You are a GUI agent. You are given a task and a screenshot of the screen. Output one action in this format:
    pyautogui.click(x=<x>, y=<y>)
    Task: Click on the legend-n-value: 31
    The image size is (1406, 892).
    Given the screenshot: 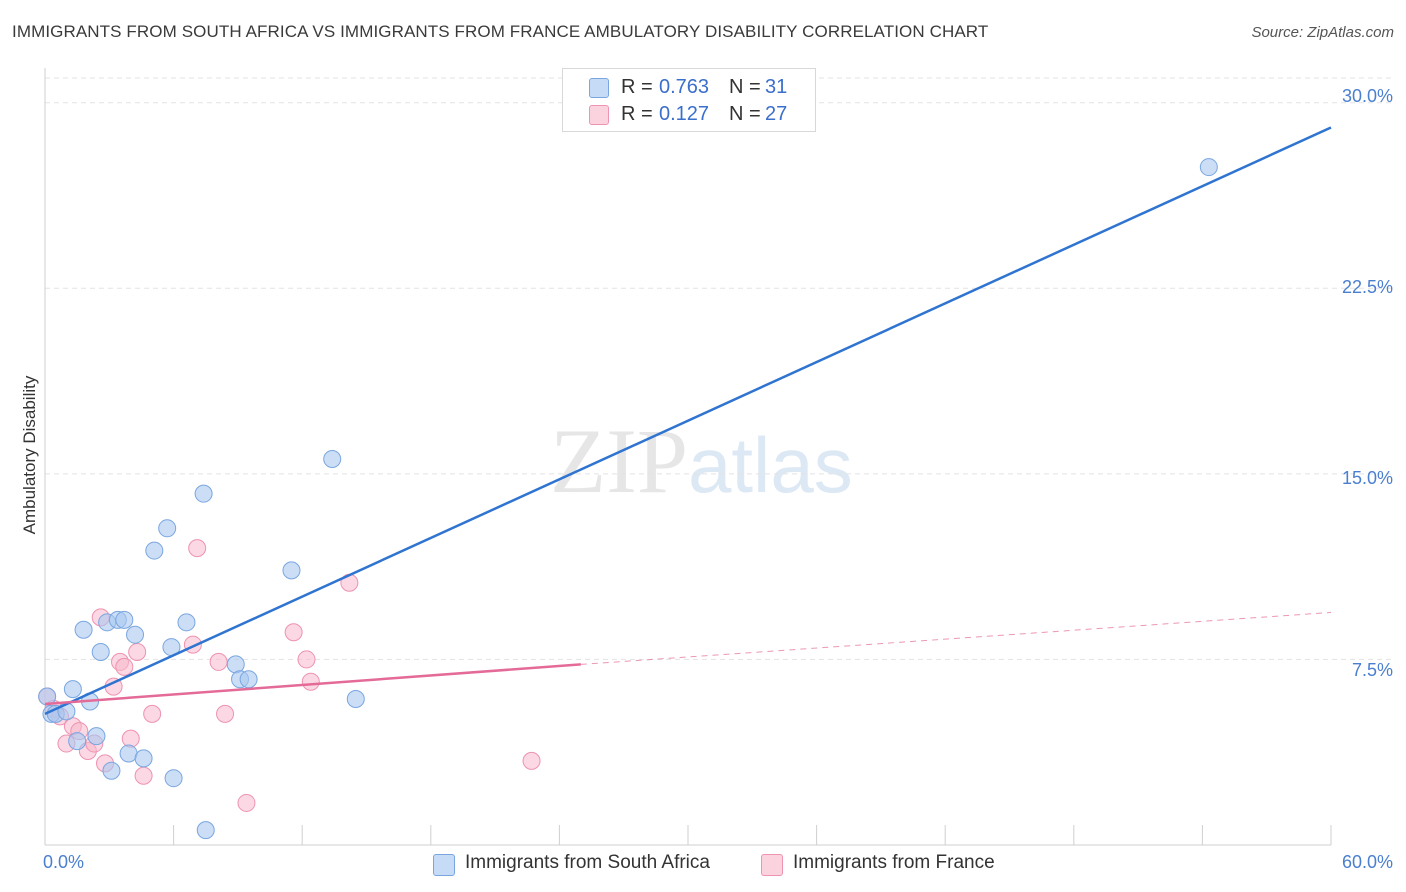 What is the action you would take?
    pyautogui.click(x=776, y=87)
    